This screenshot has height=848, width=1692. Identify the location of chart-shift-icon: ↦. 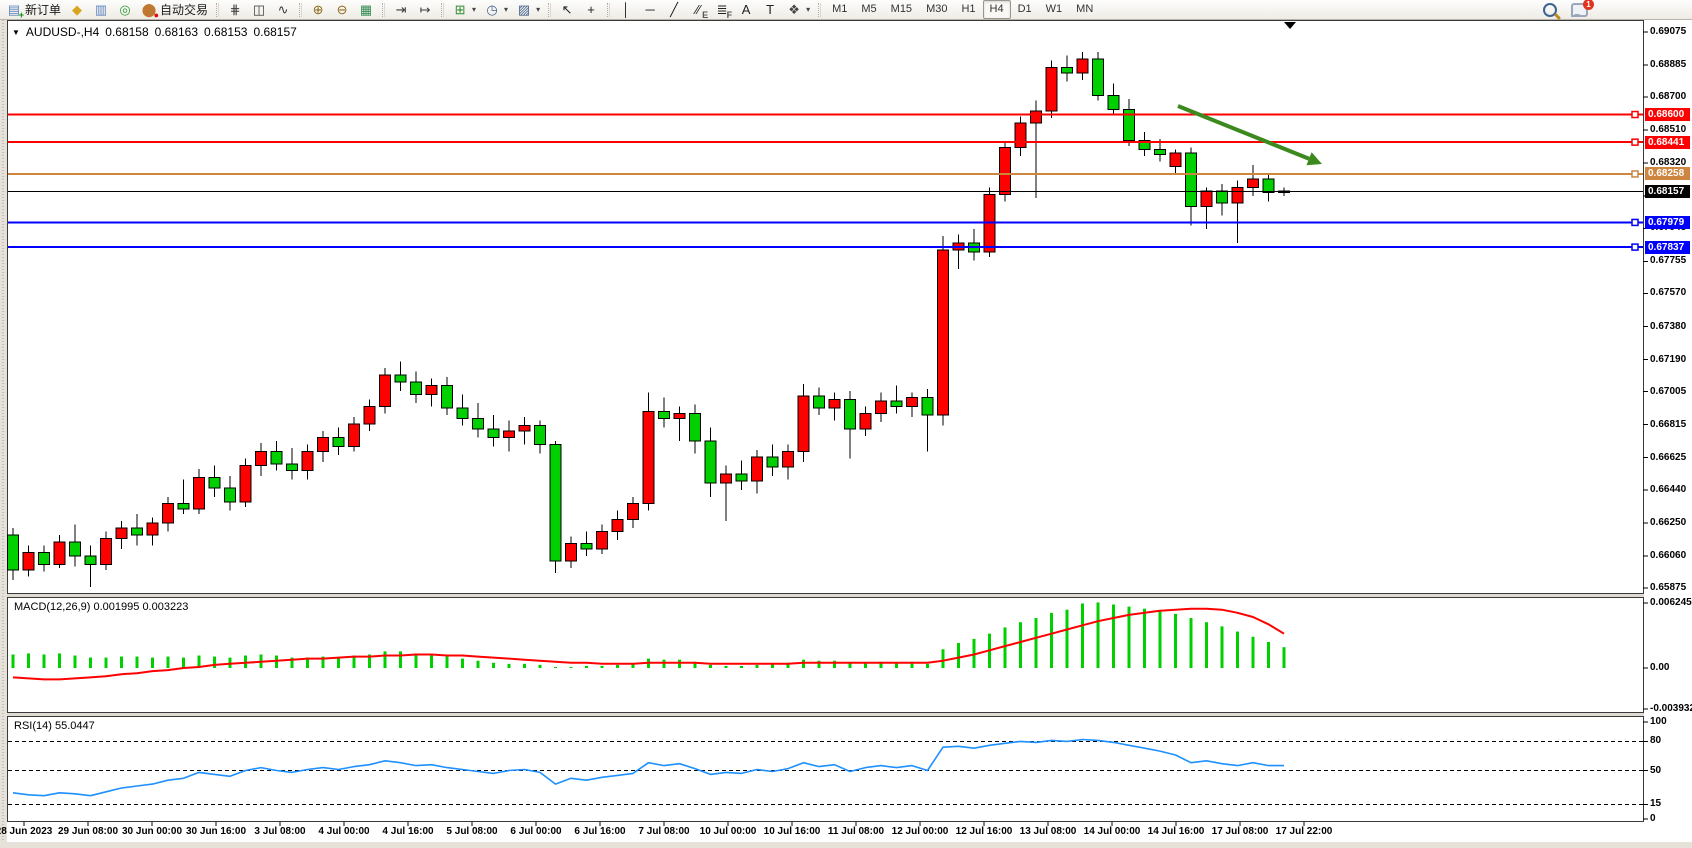
(425, 10).